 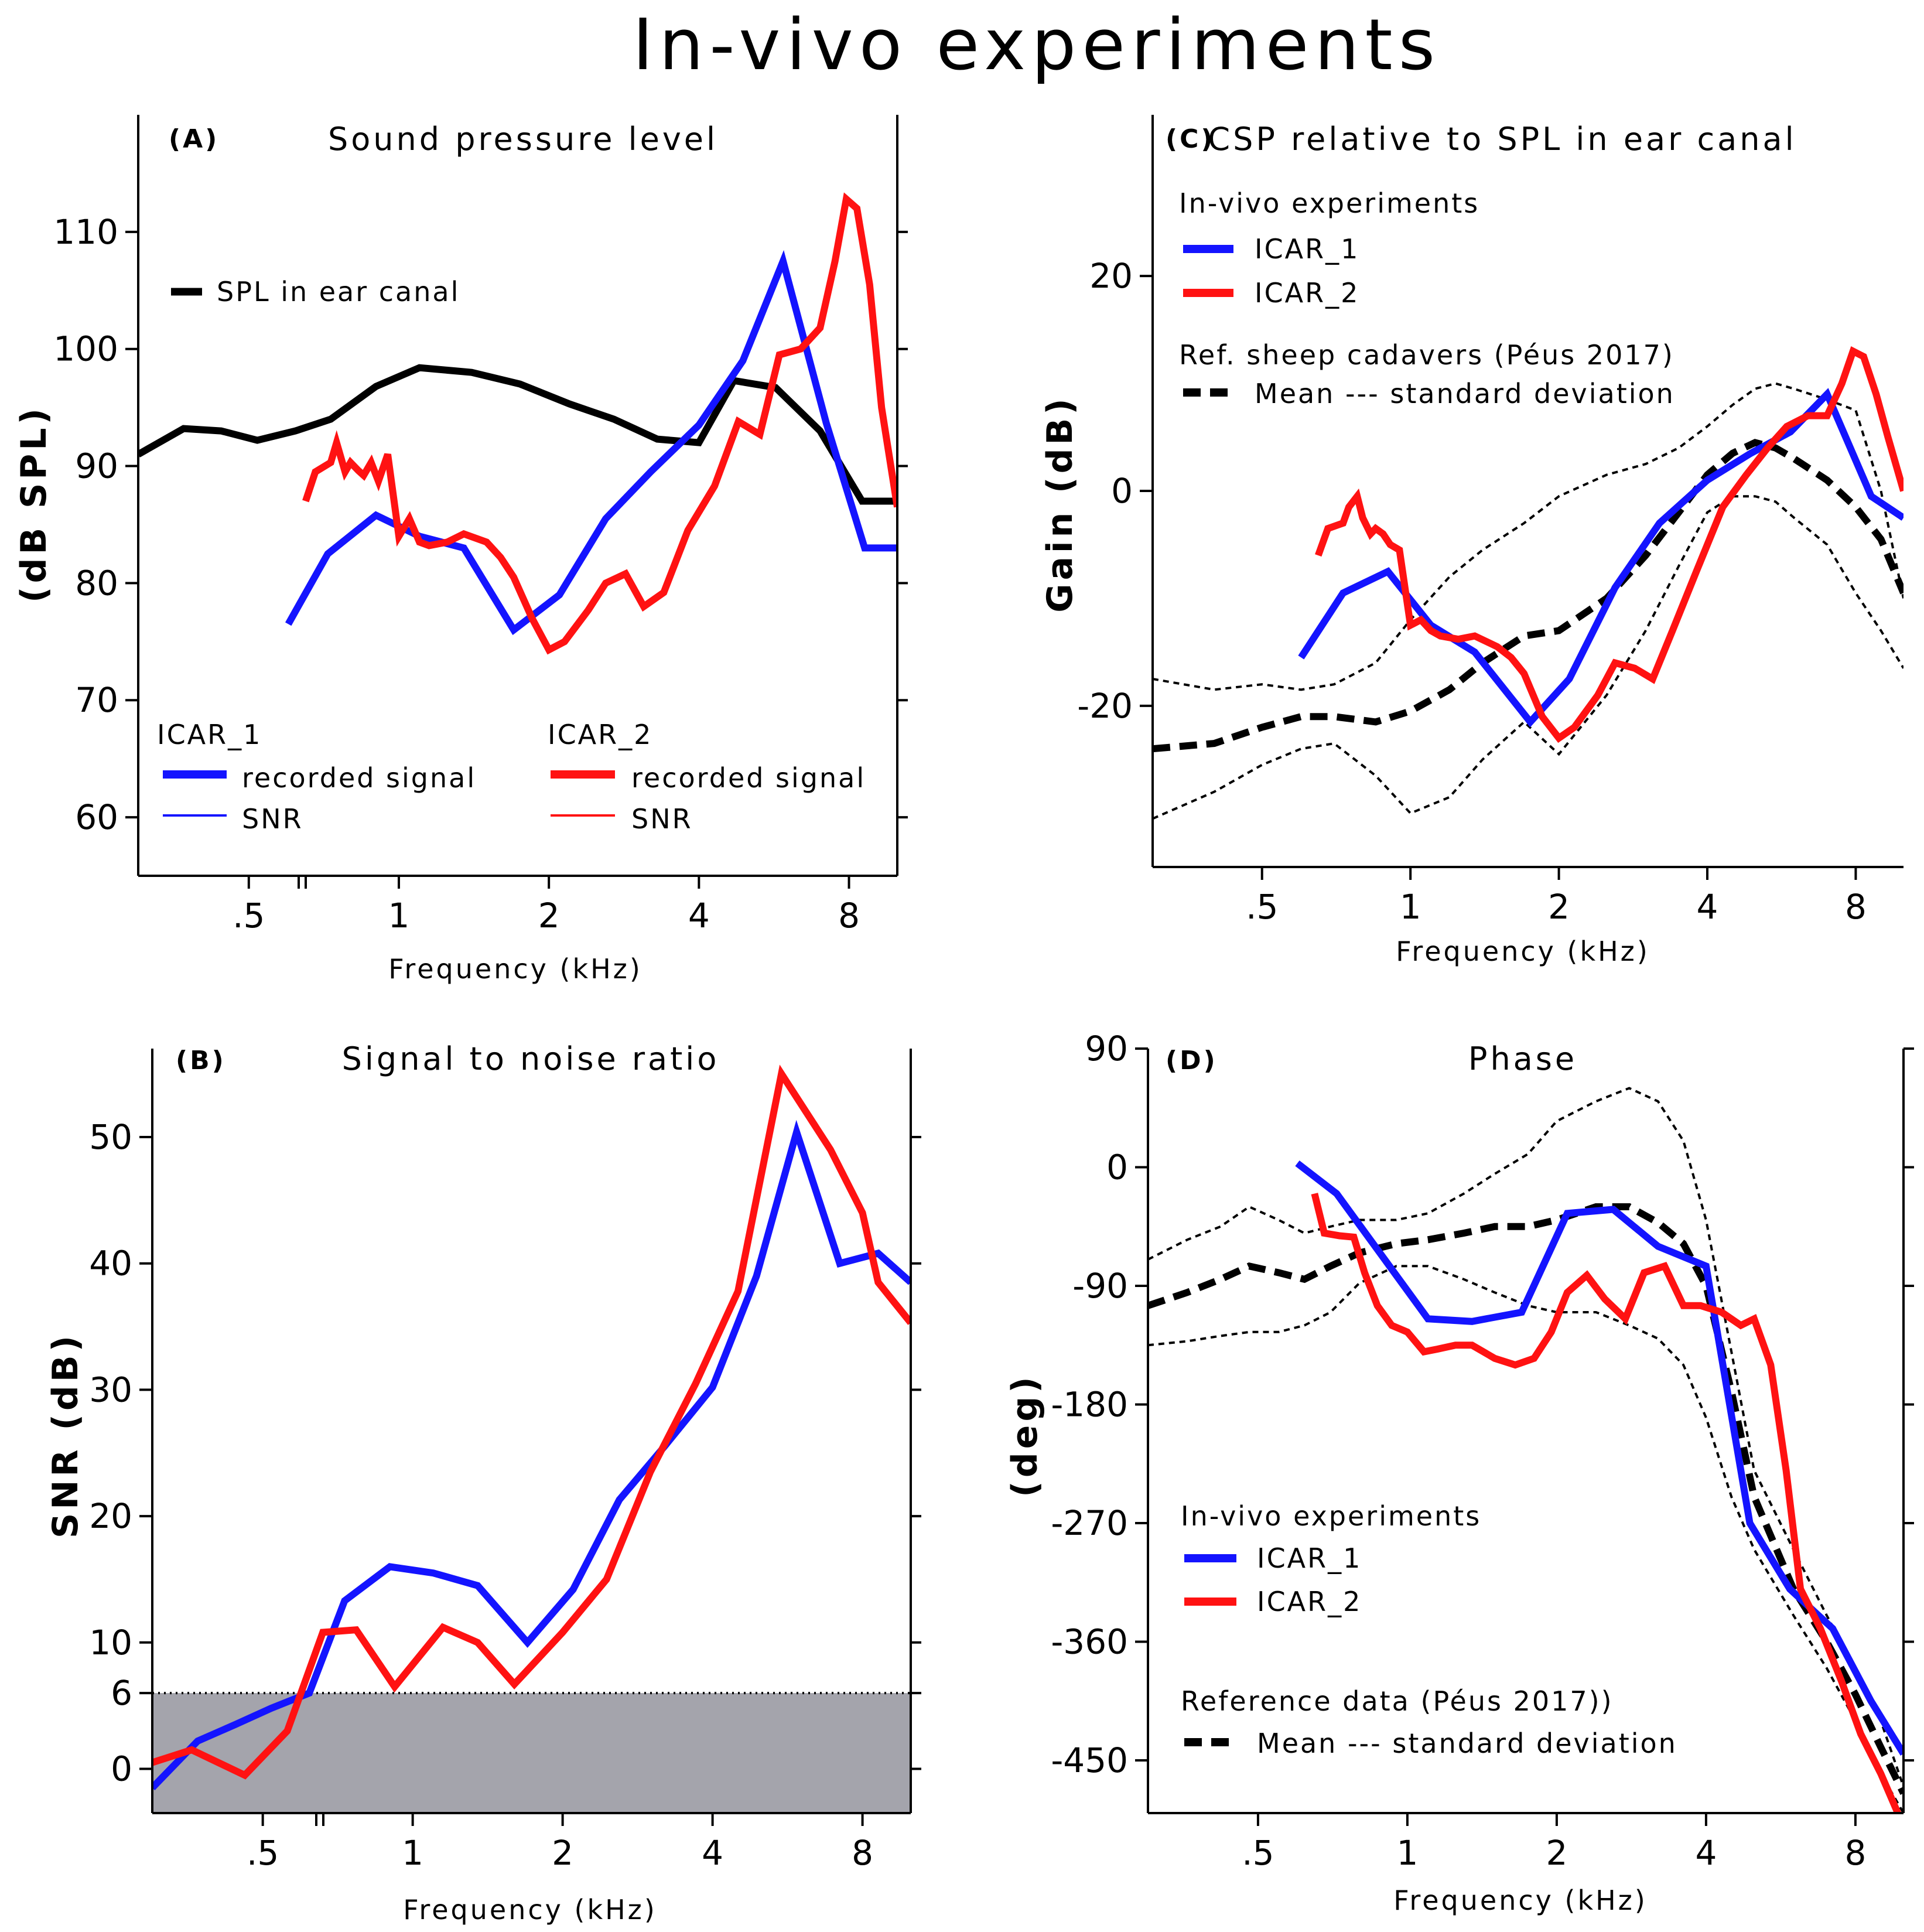 I want to click on noise-floor-layer, so click(x=531, y=1753).